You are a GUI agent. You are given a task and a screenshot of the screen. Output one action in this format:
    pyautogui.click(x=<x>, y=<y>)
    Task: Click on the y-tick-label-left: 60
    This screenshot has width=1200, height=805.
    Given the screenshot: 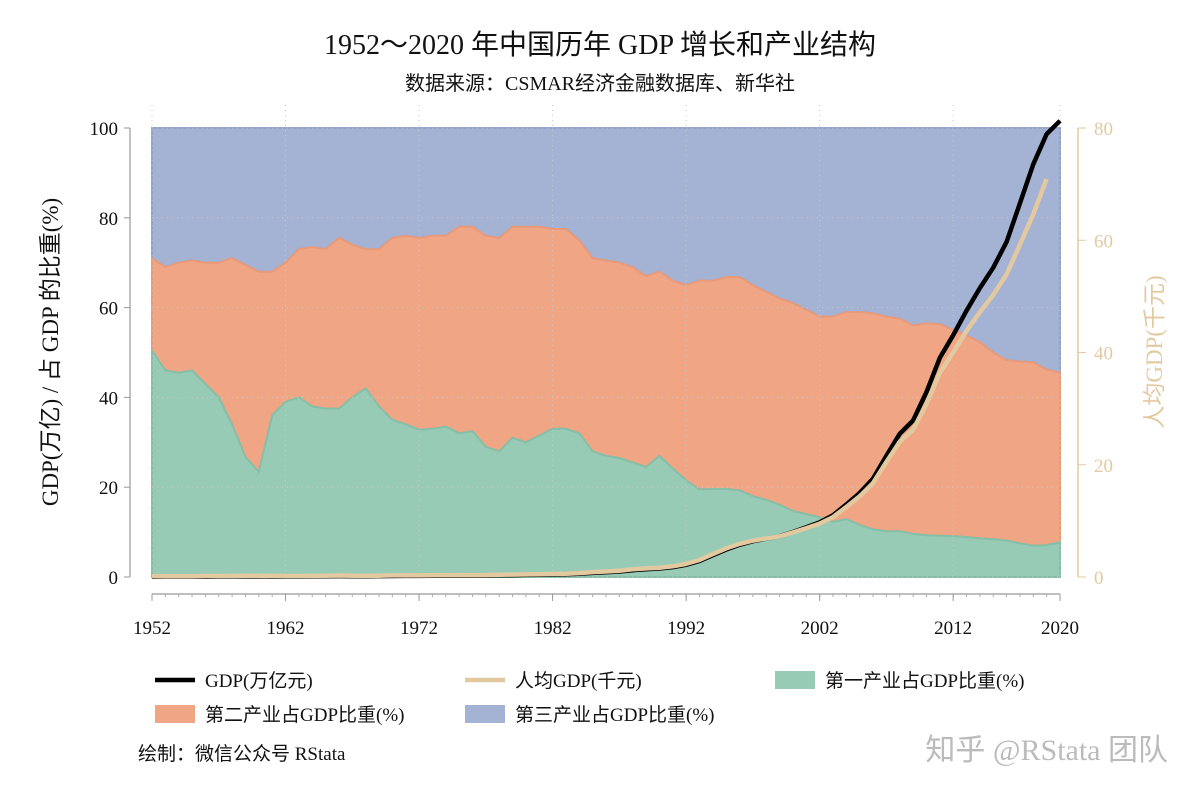 What is the action you would take?
    pyautogui.click(x=108, y=309)
    